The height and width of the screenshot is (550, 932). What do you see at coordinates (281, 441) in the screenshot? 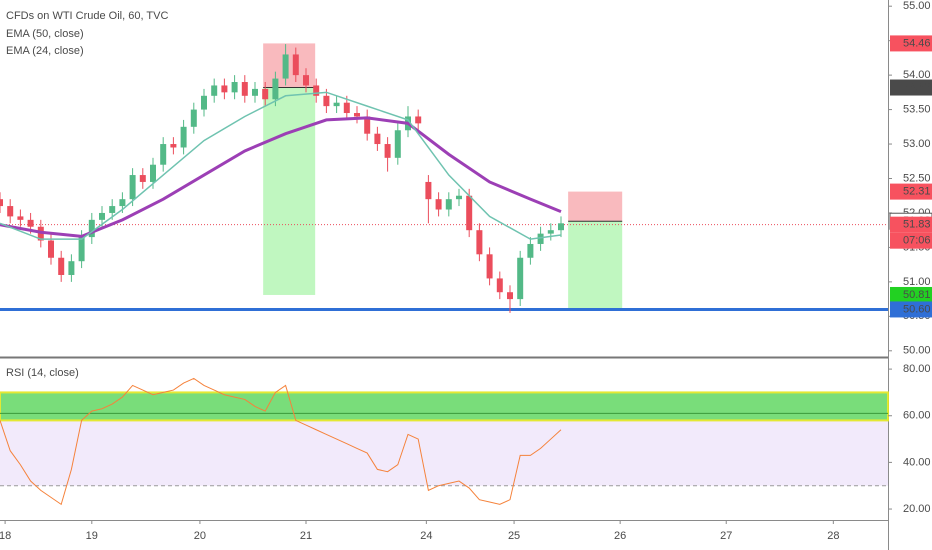
I see `rsi-line` at bounding box center [281, 441].